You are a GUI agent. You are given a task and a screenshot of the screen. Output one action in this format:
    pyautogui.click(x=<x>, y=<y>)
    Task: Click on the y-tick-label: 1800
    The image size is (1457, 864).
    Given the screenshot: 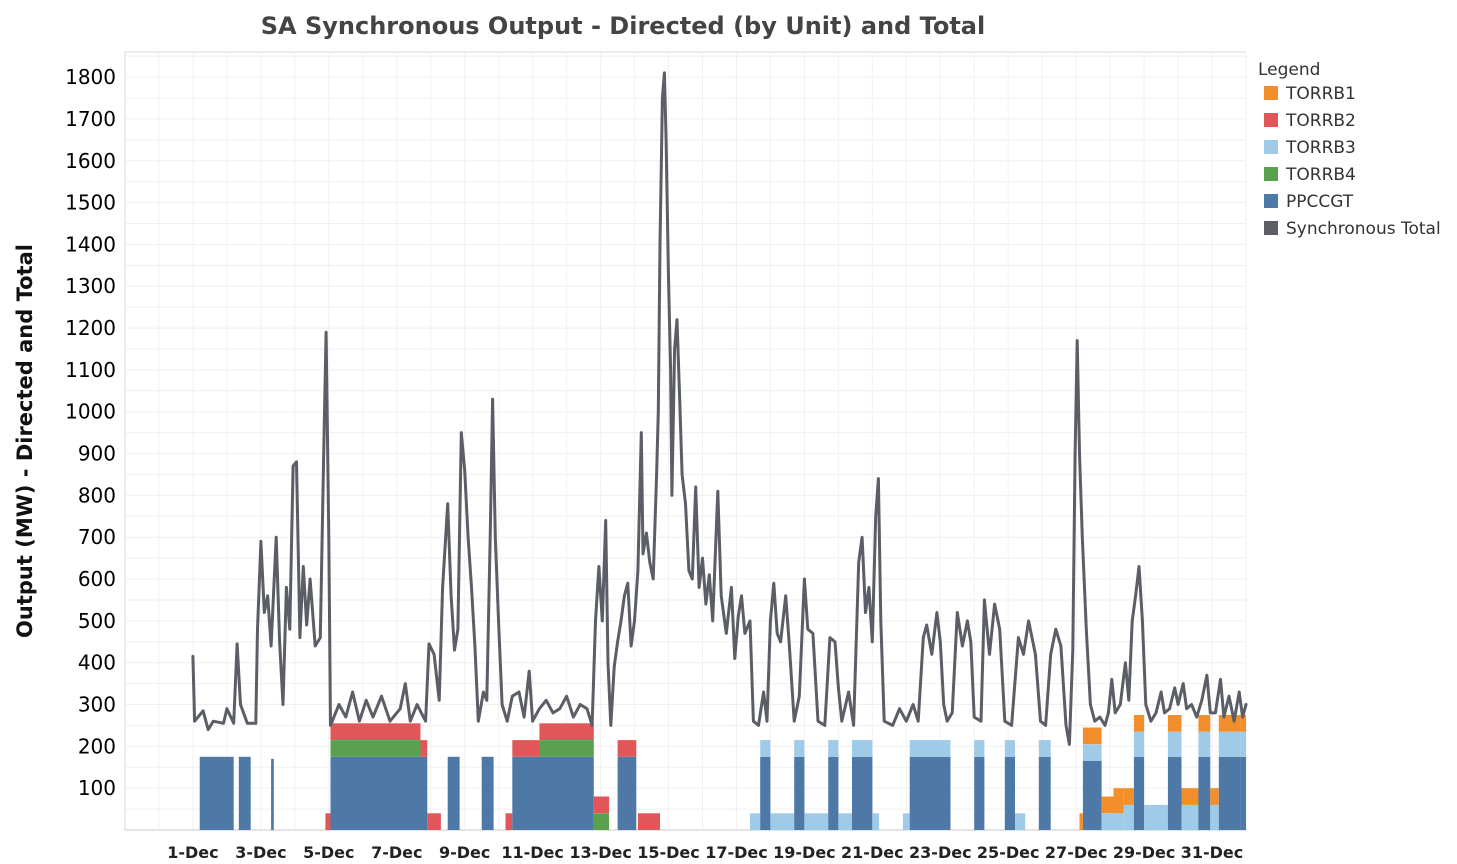 What is the action you would take?
    pyautogui.click(x=90, y=77)
    